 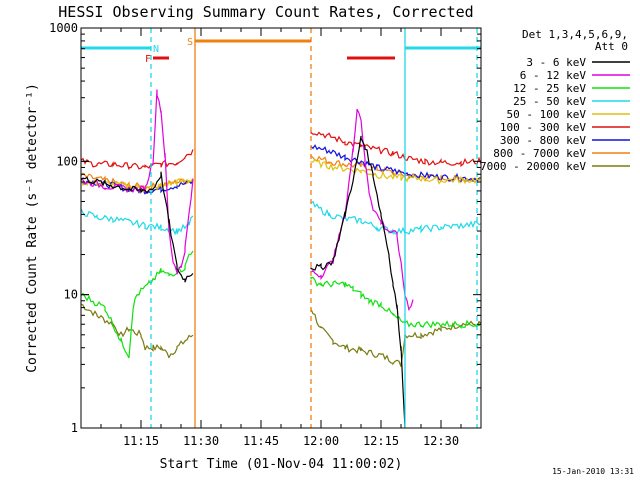 What do you see at coordinates (543, 127) in the screenshot?
I see `legend-label-100-300-kev: 100 - 300 keV` at bounding box center [543, 127].